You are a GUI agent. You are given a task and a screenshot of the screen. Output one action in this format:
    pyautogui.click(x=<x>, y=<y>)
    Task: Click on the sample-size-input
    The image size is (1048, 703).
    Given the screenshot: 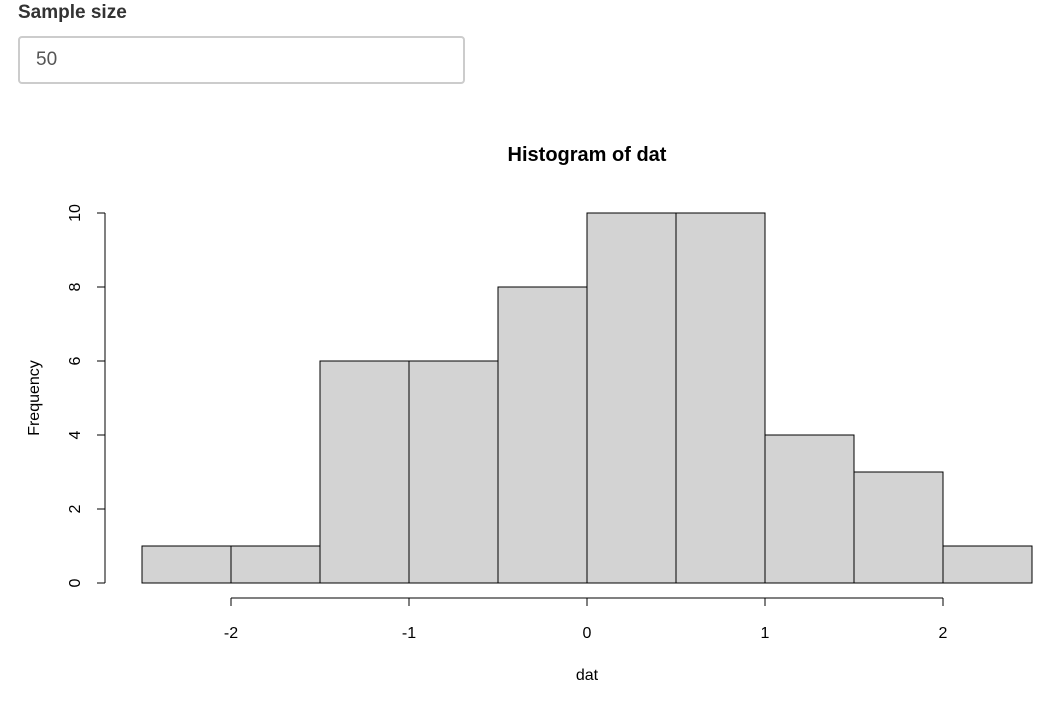 What is the action you would take?
    pyautogui.click(x=241, y=60)
    